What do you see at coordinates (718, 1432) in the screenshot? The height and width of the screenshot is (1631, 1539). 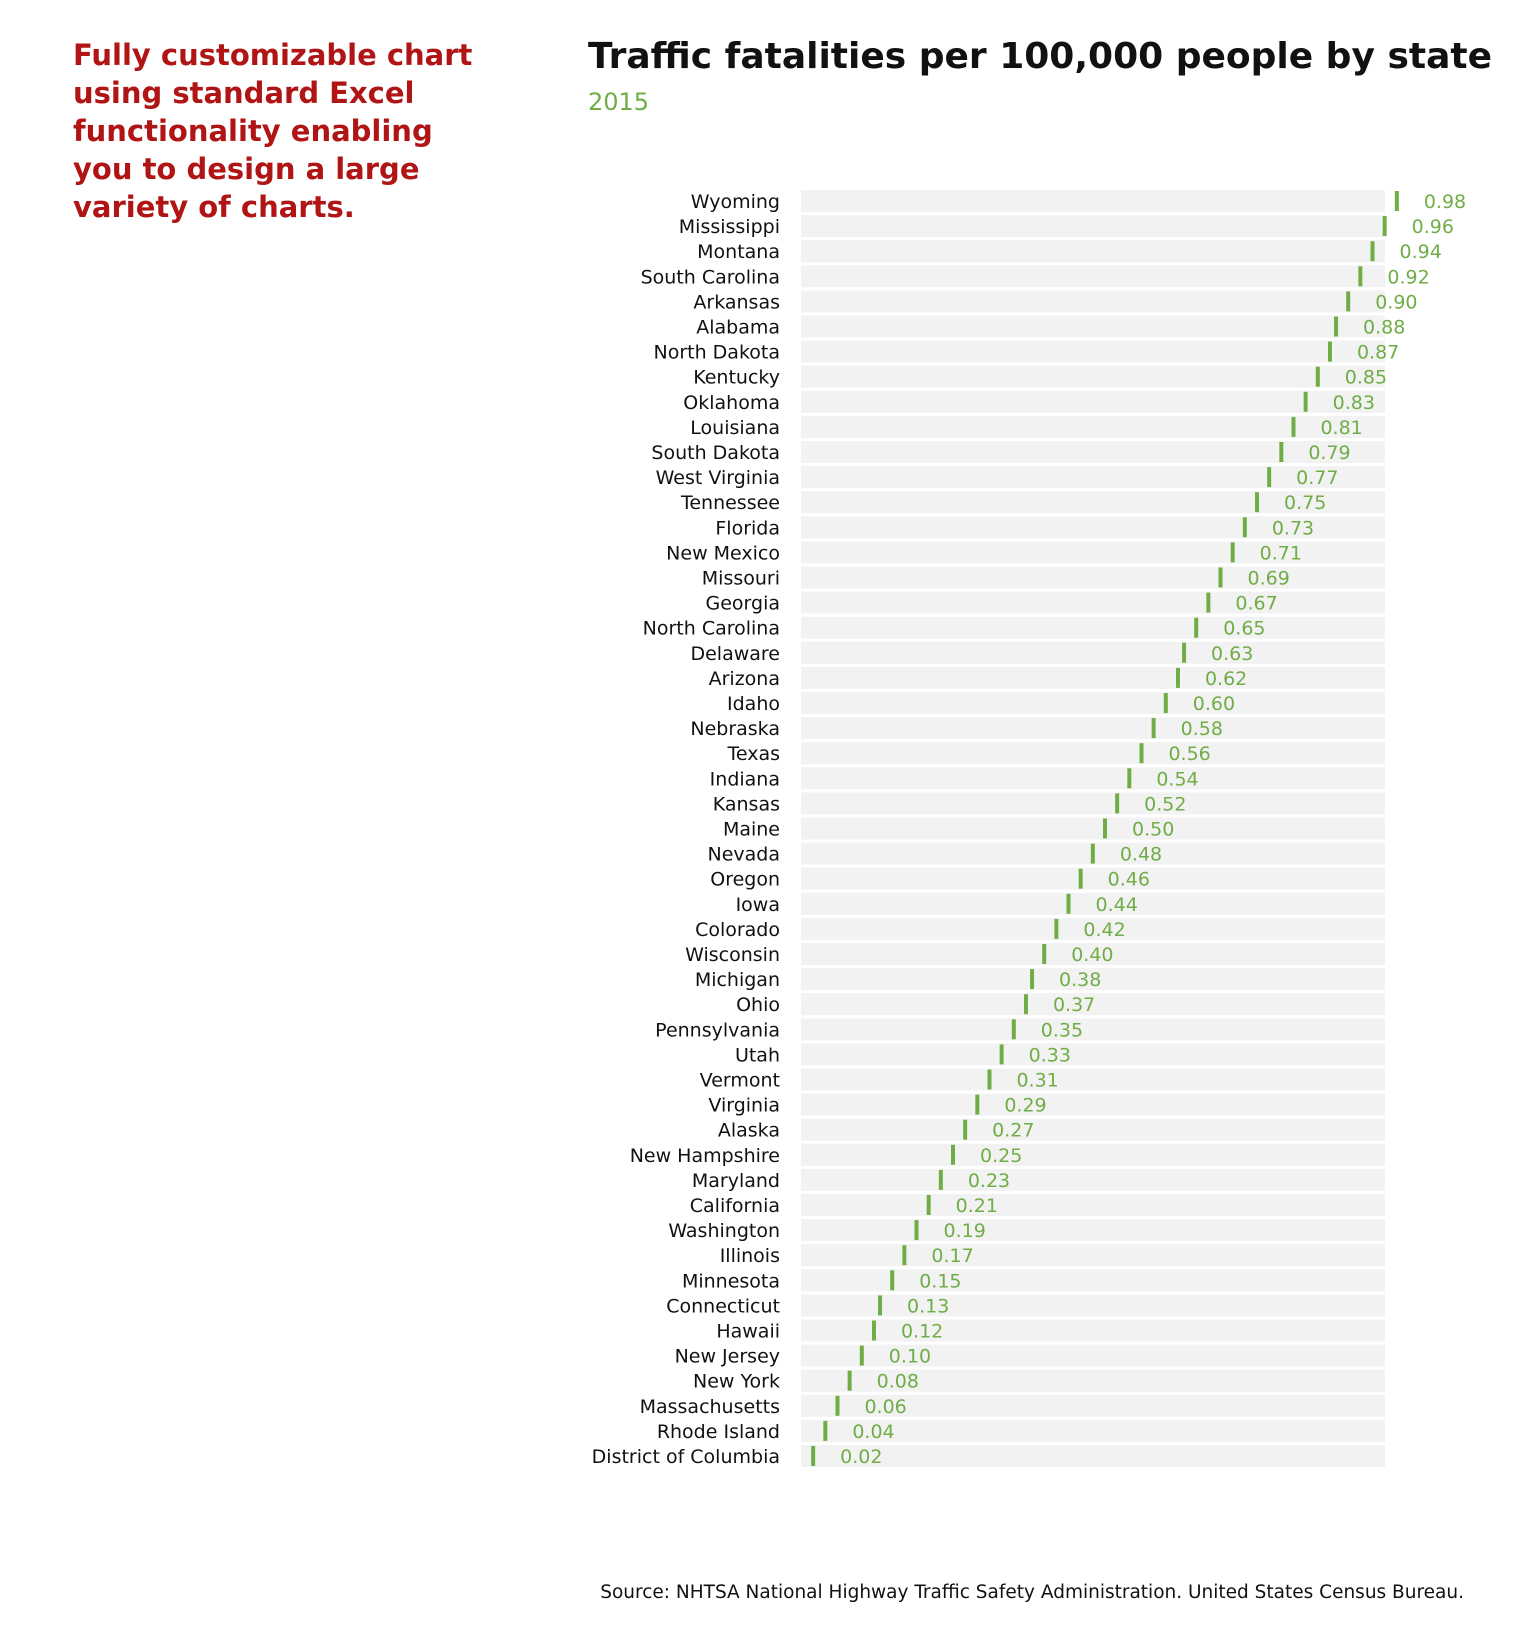 I see `category-label: Rhode Island` at bounding box center [718, 1432].